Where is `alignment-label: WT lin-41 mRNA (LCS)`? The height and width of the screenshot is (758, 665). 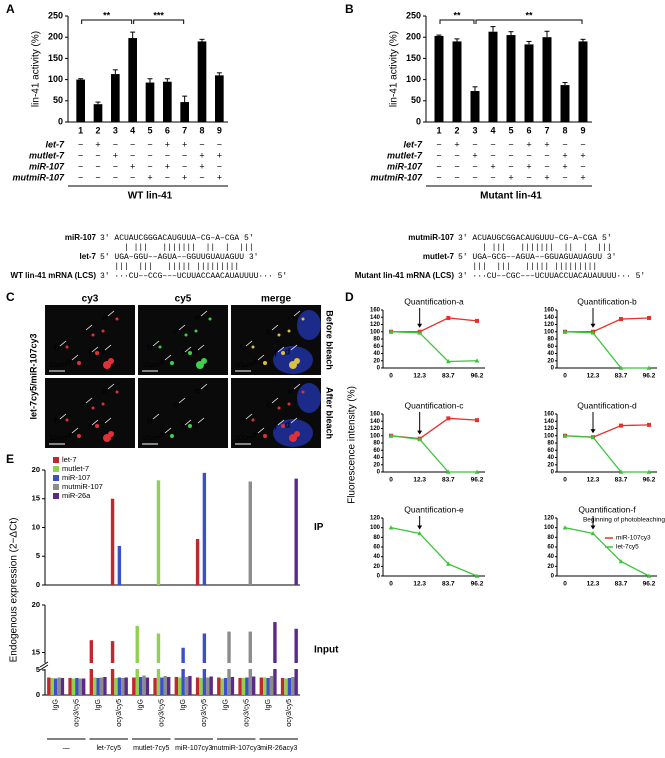
alignment-label: WT lin-41 mRNA (LCS) is located at coordinates (54, 275).